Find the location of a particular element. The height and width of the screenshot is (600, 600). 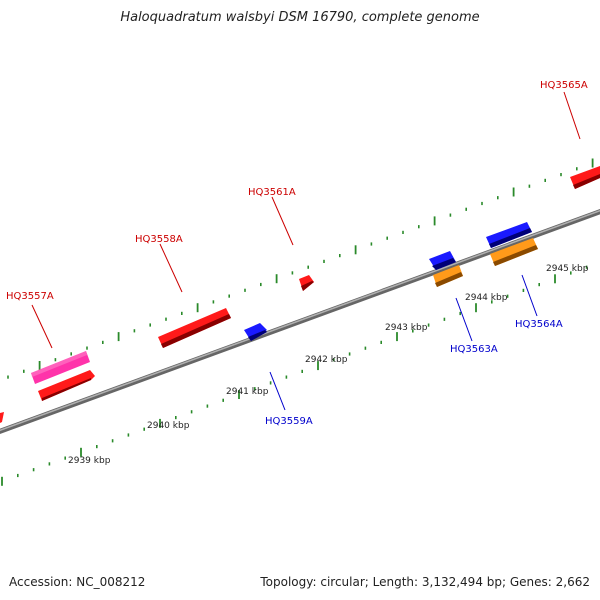

ruler-label: 2944 kbp is located at coordinates (486, 298).